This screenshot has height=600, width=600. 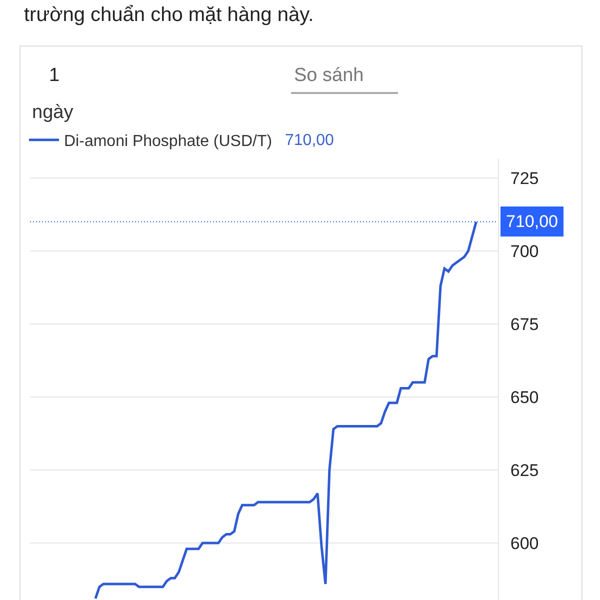 I want to click on y-tick-label: 700, so click(x=524, y=251).